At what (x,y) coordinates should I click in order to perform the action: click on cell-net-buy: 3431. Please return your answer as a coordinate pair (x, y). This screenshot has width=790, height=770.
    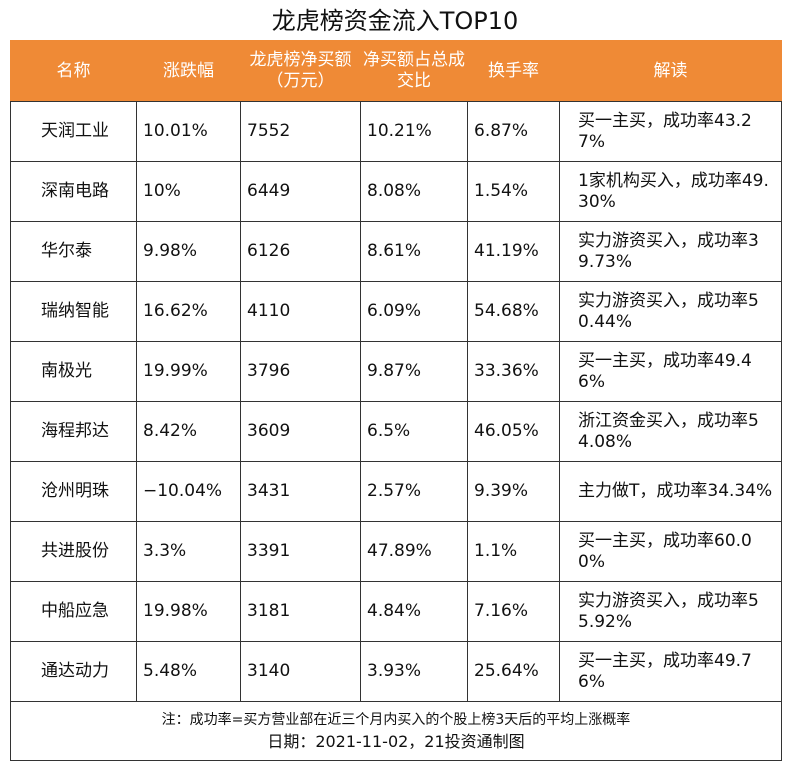
    Looking at the image, I should click on (300, 491).